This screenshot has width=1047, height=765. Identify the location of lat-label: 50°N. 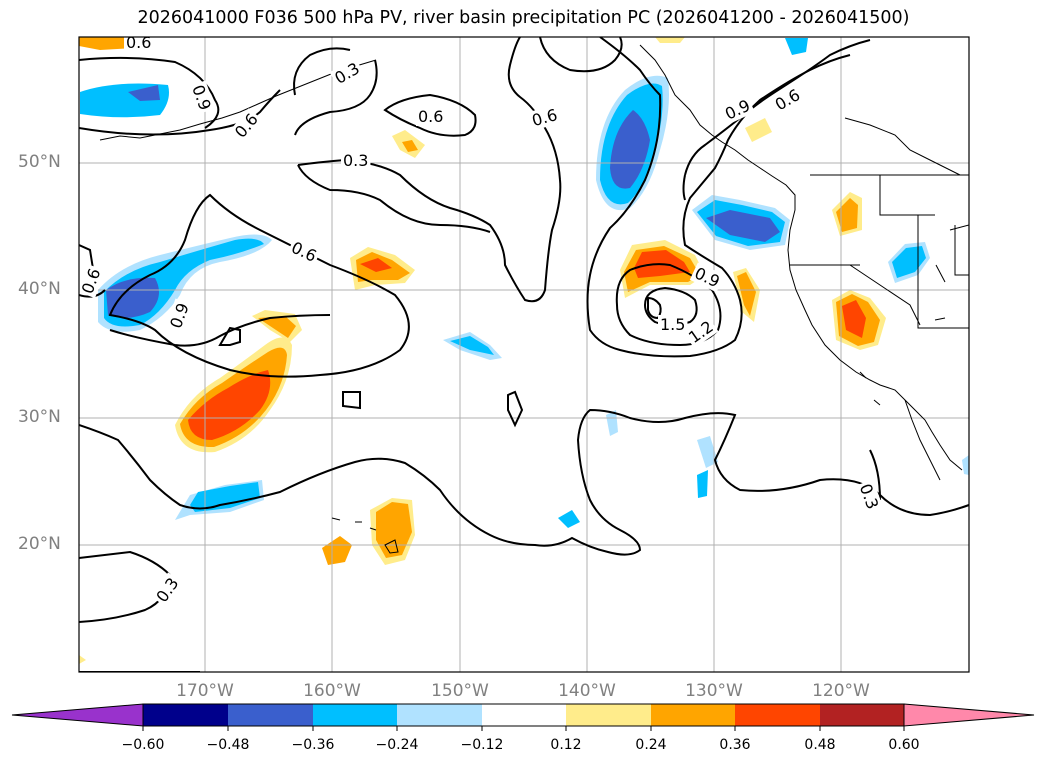
(39, 162).